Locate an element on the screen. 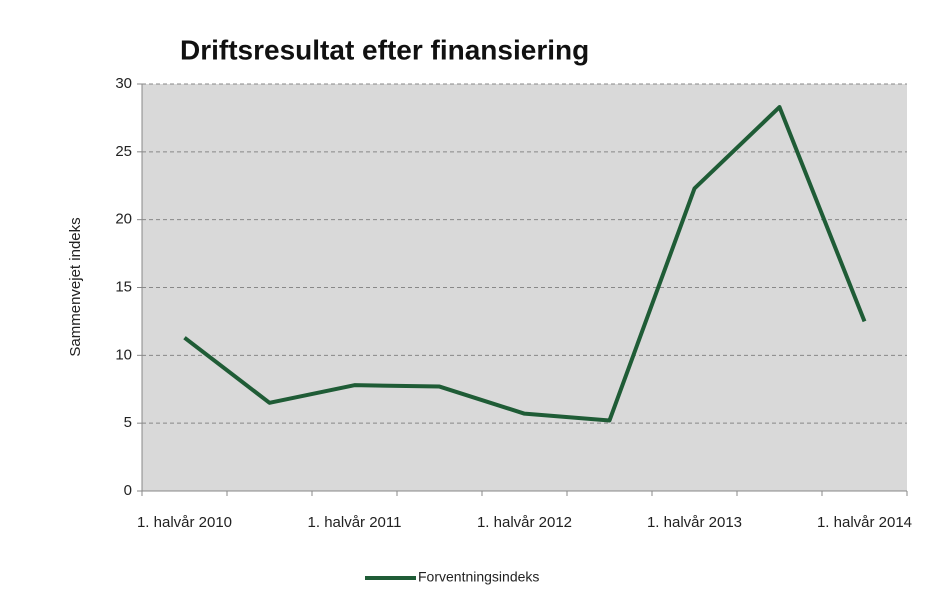 The height and width of the screenshot is (596, 931). y-axis-label: Sammenvejet indeks is located at coordinates (75, 286).